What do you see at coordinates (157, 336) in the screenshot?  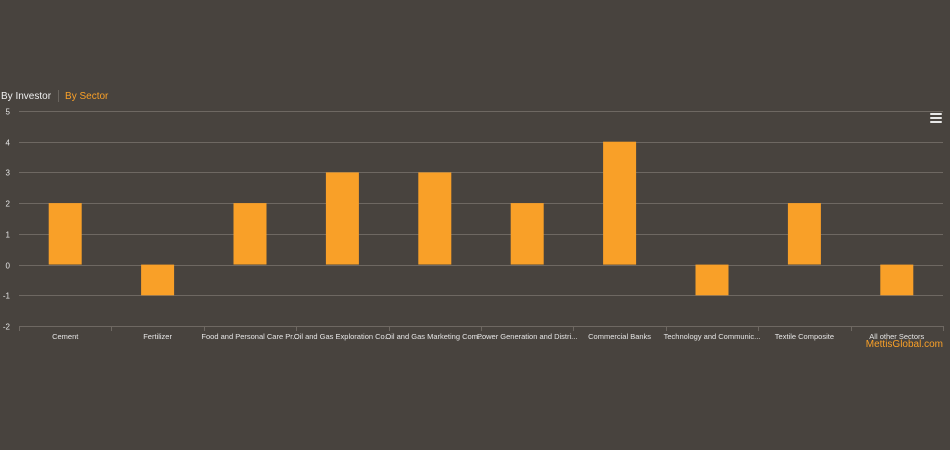 I see `x-tick-label: Fertilizer` at bounding box center [157, 336].